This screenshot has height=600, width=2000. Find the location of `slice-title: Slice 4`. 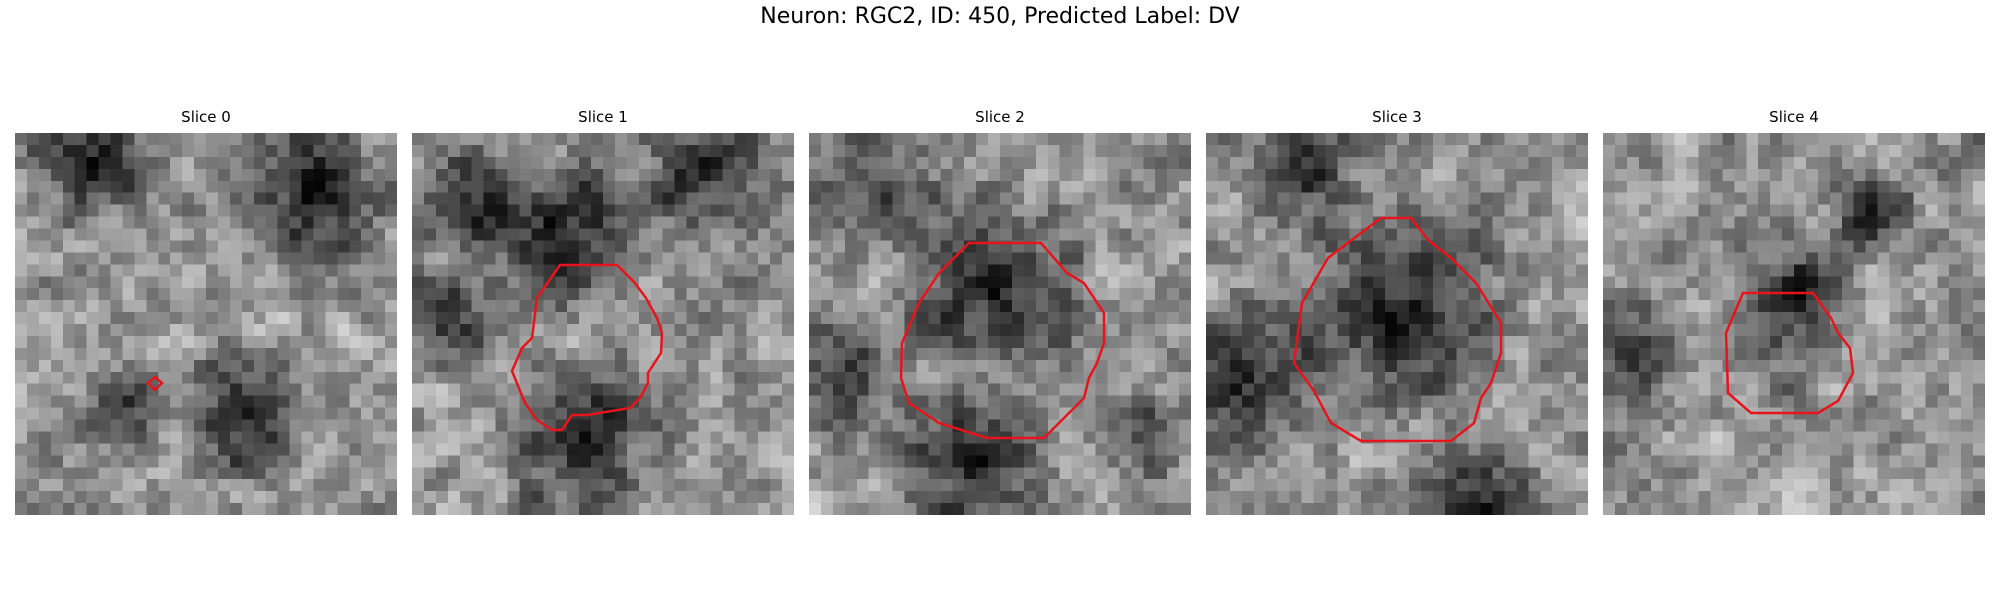

slice-title: Slice 4 is located at coordinates (1794, 117).